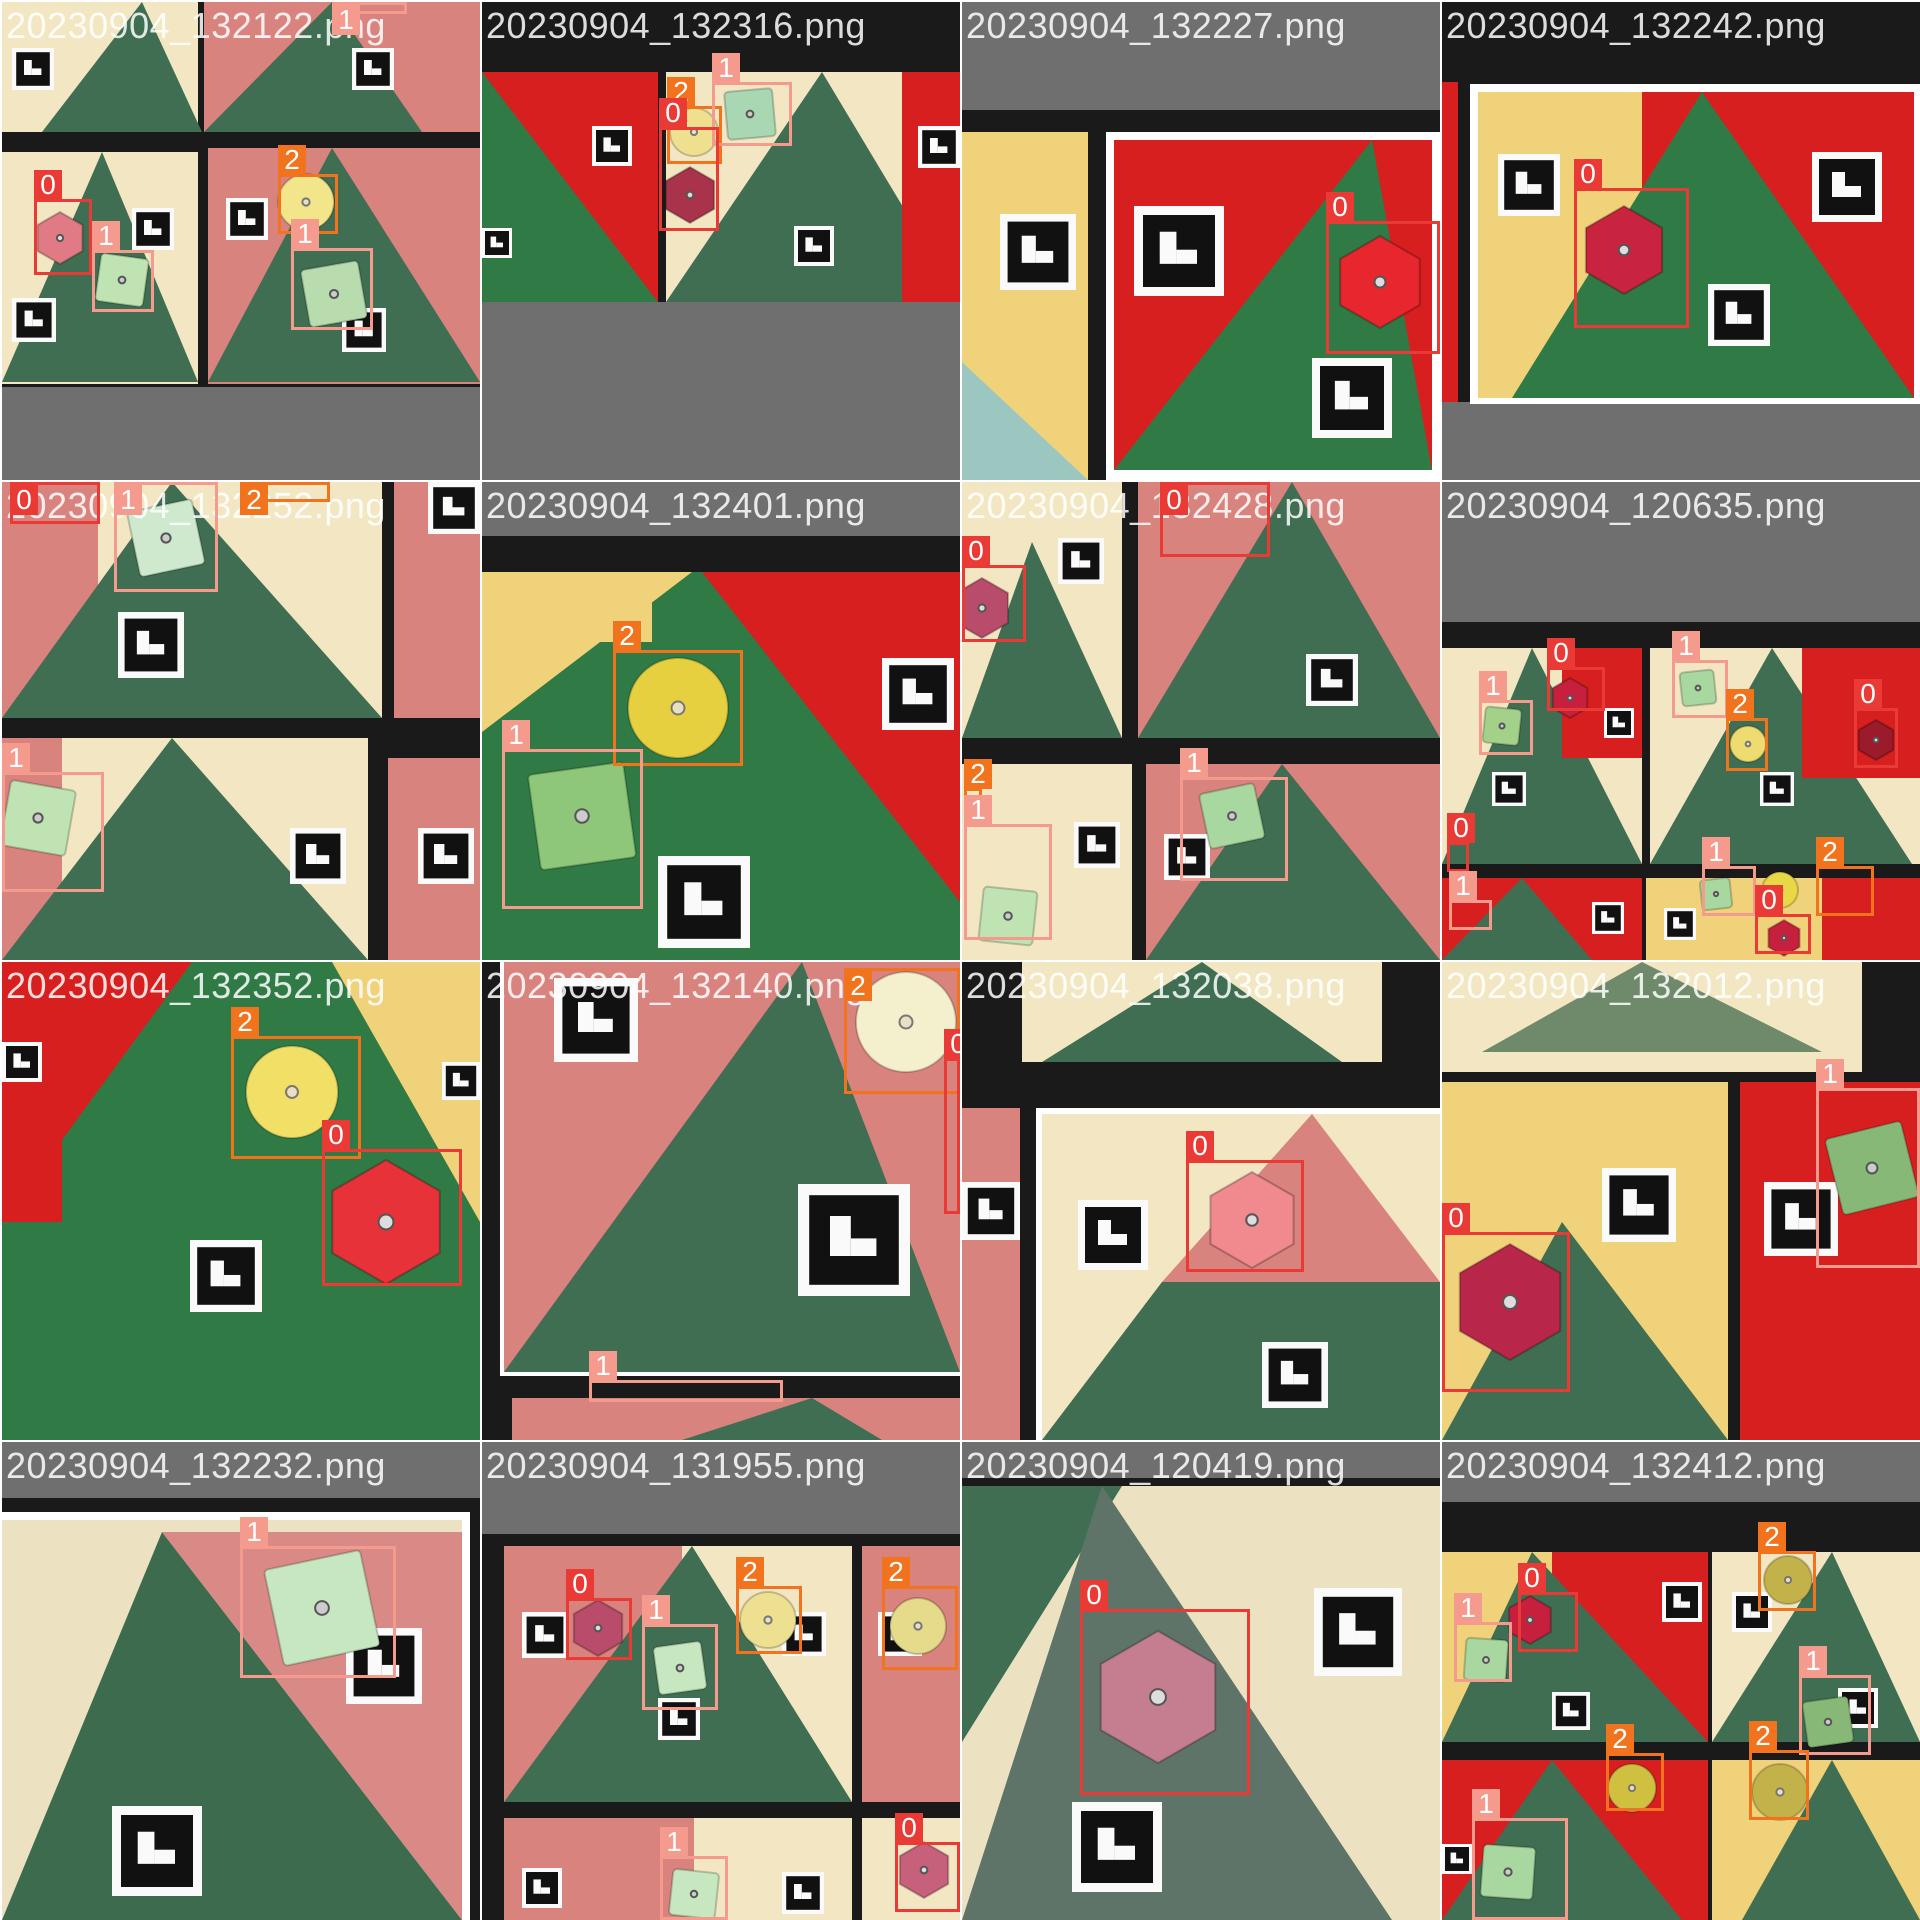 The image size is (1920, 1920). I want to click on image-tile: 20230904_132227.png 0, so click(1201, 241).